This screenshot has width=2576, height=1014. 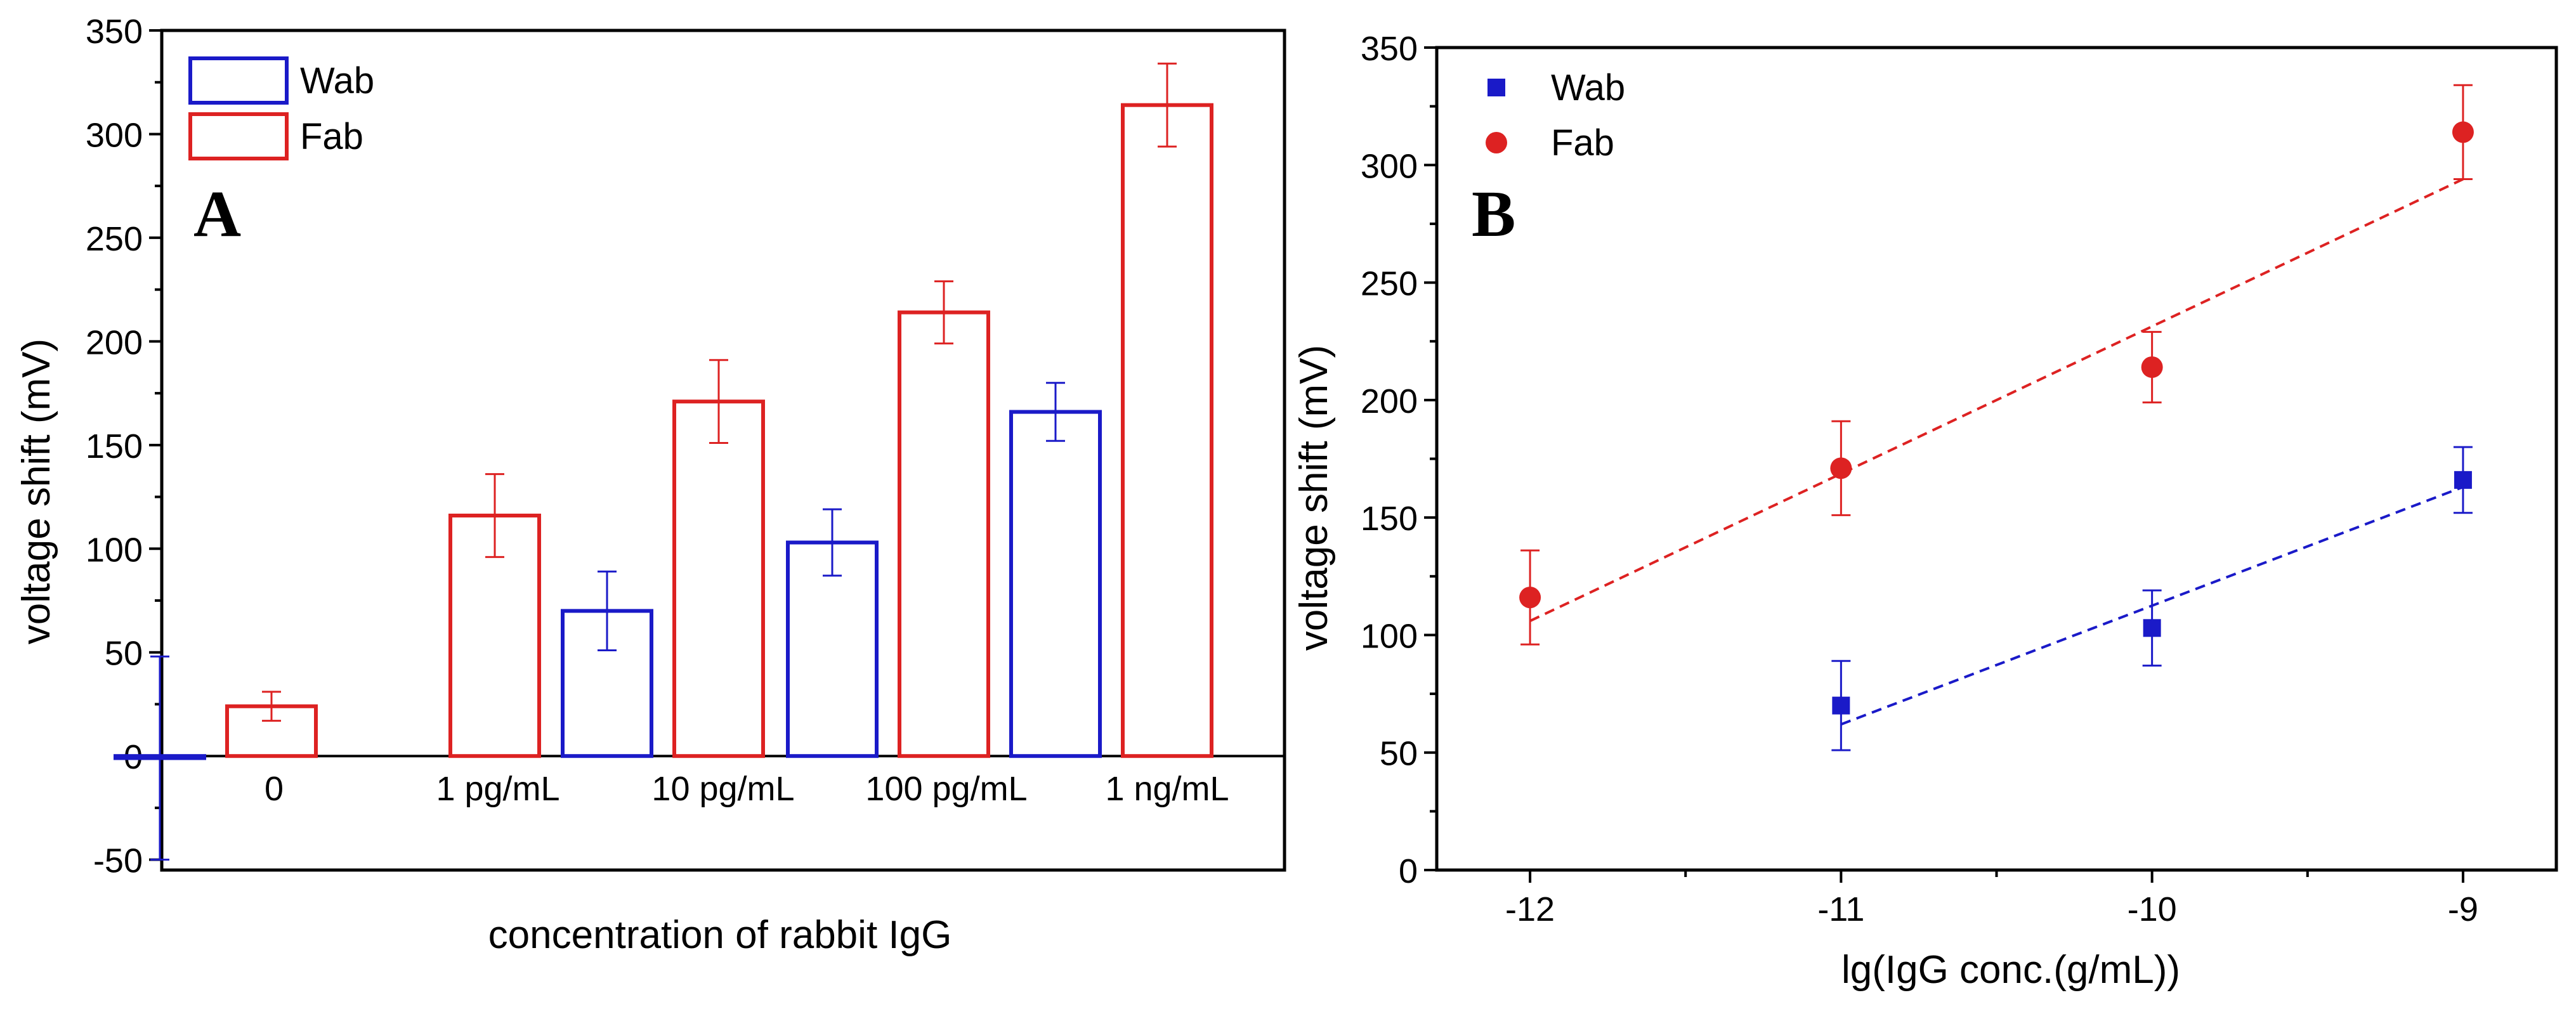 What do you see at coordinates (497, 789) in the screenshot?
I see `panel-a-category-label-1: 1 pg/mL` at bounding box center [497, 789].